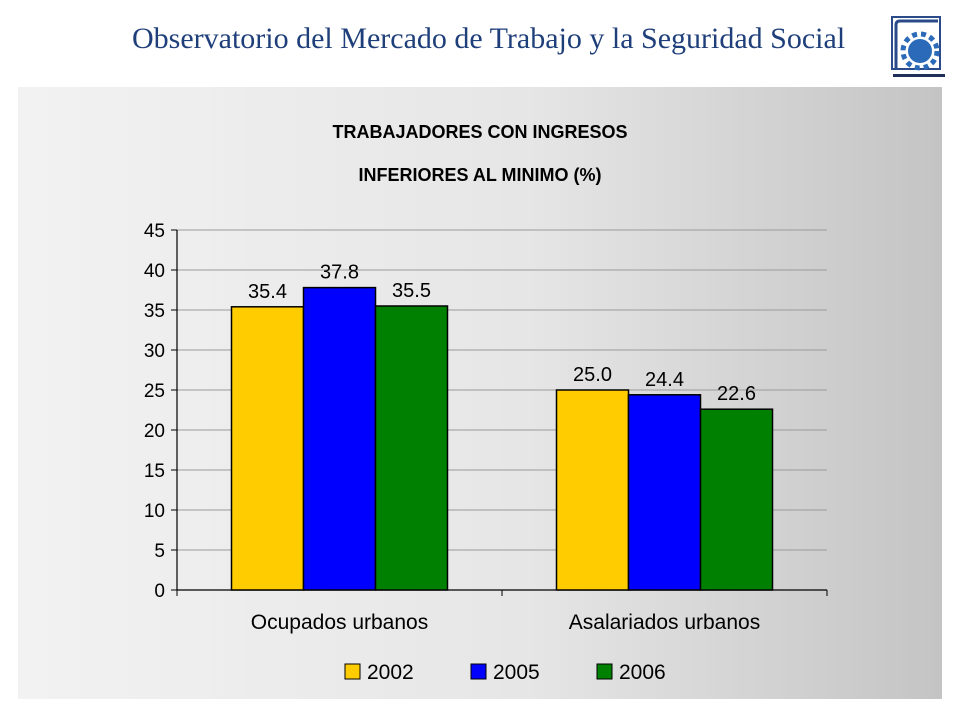 The width and height of the screenshot is (960, 720). Describe the element at coordinates (411, 291) in the screenshot. I see `data-label: 35.5` at that location.